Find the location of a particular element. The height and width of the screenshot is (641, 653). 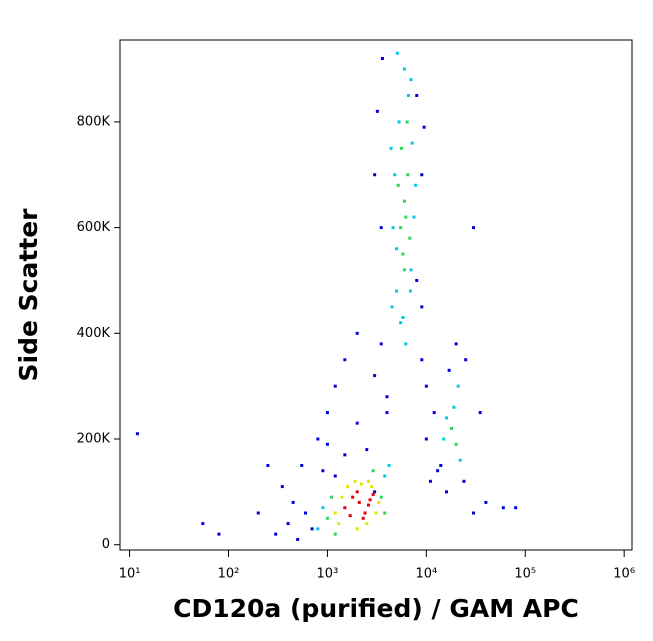

x-axis-title: CD120a (purified) / GAM APC is located at coordinates (376, 608).